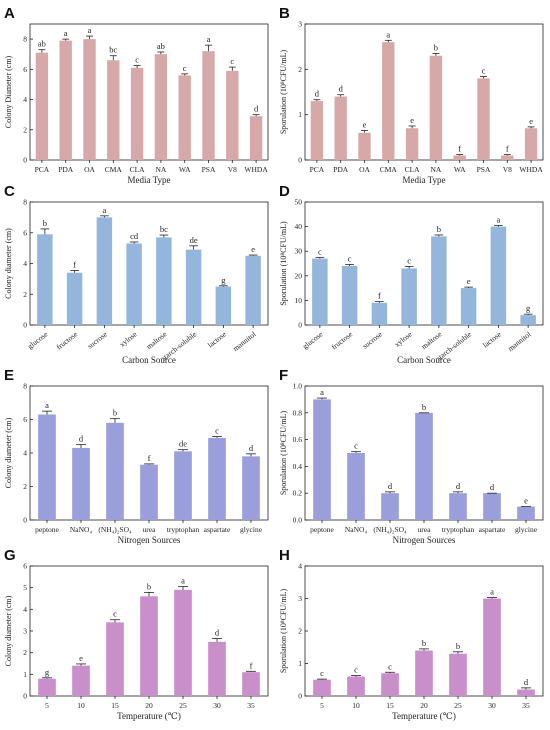 The width and height of the screenshot is (550, 730). I want to click on x-tick-label: CMA, so click(389, 169).